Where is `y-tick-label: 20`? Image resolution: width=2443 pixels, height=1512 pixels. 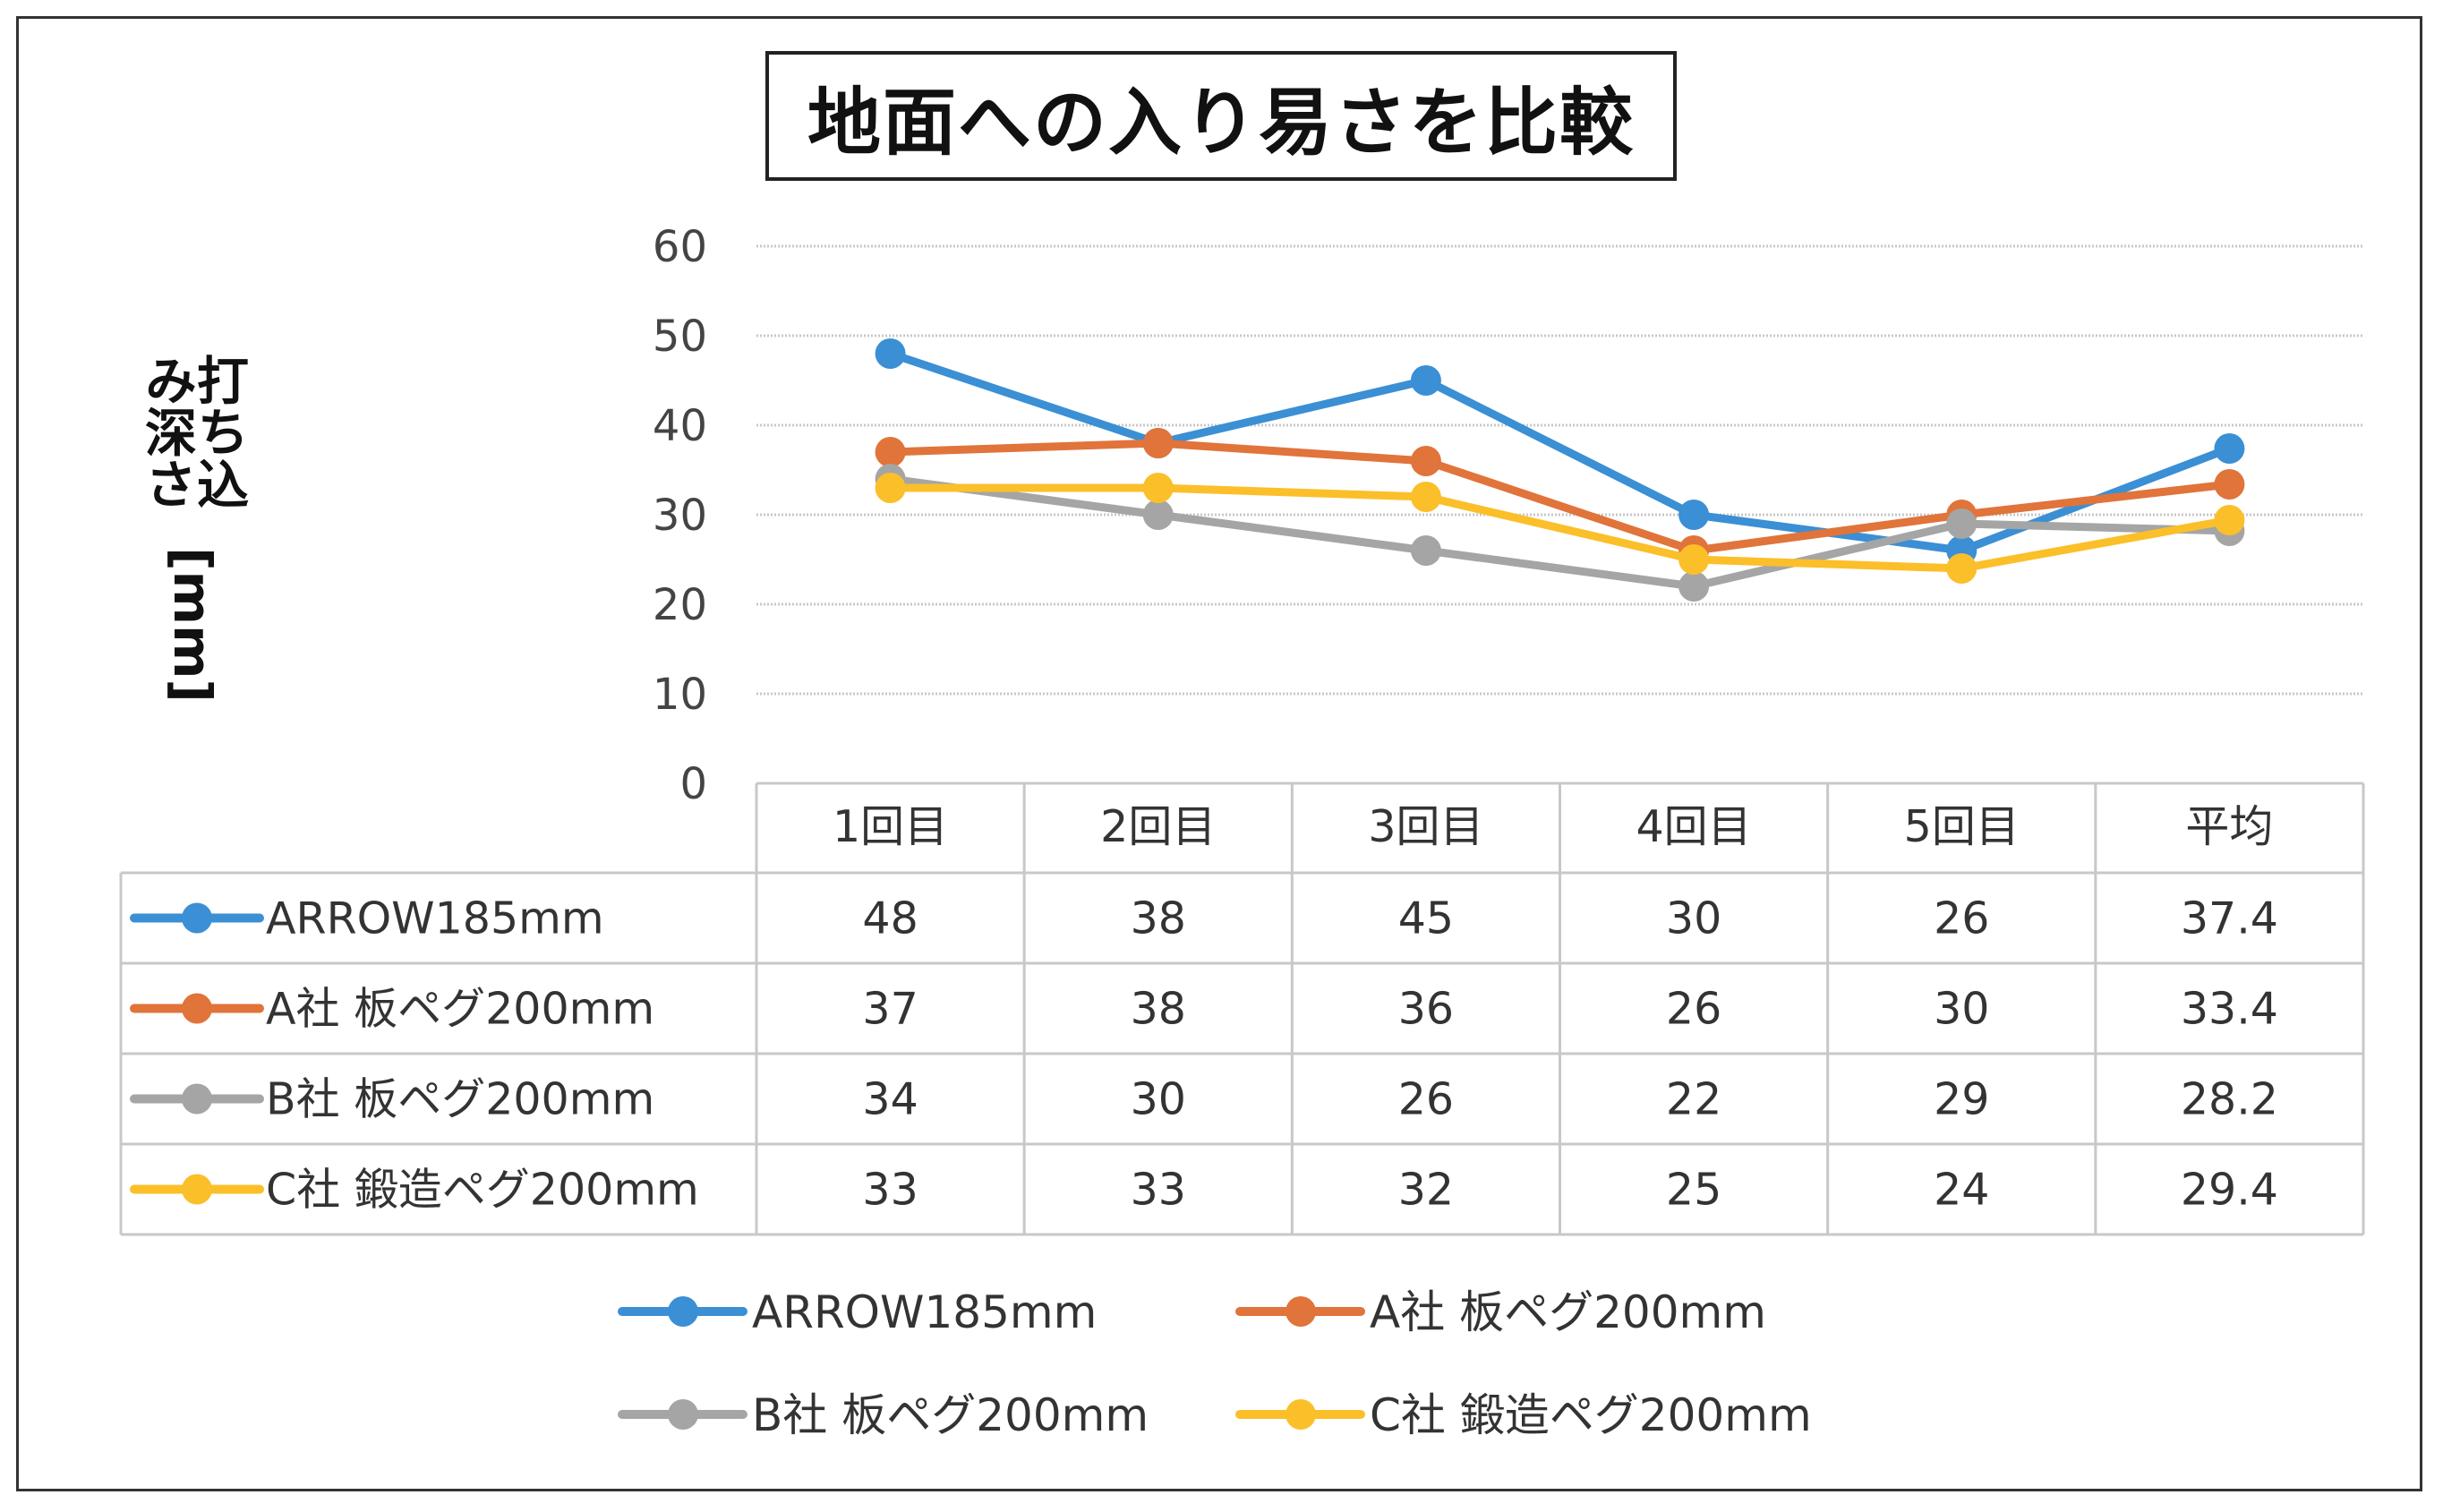
y-tick-label: 20 is located at coordinates (680, 605).